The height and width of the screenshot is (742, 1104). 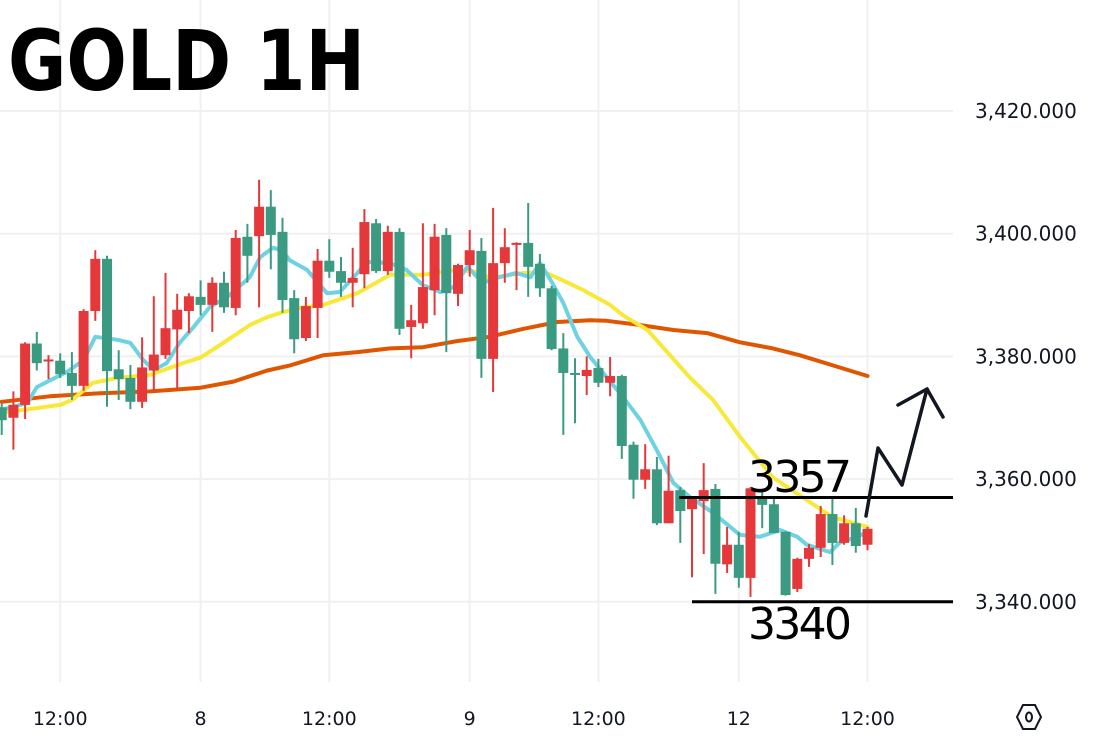 I want to click on chart-title: GOLD 1H, so click(x=186, y=61).